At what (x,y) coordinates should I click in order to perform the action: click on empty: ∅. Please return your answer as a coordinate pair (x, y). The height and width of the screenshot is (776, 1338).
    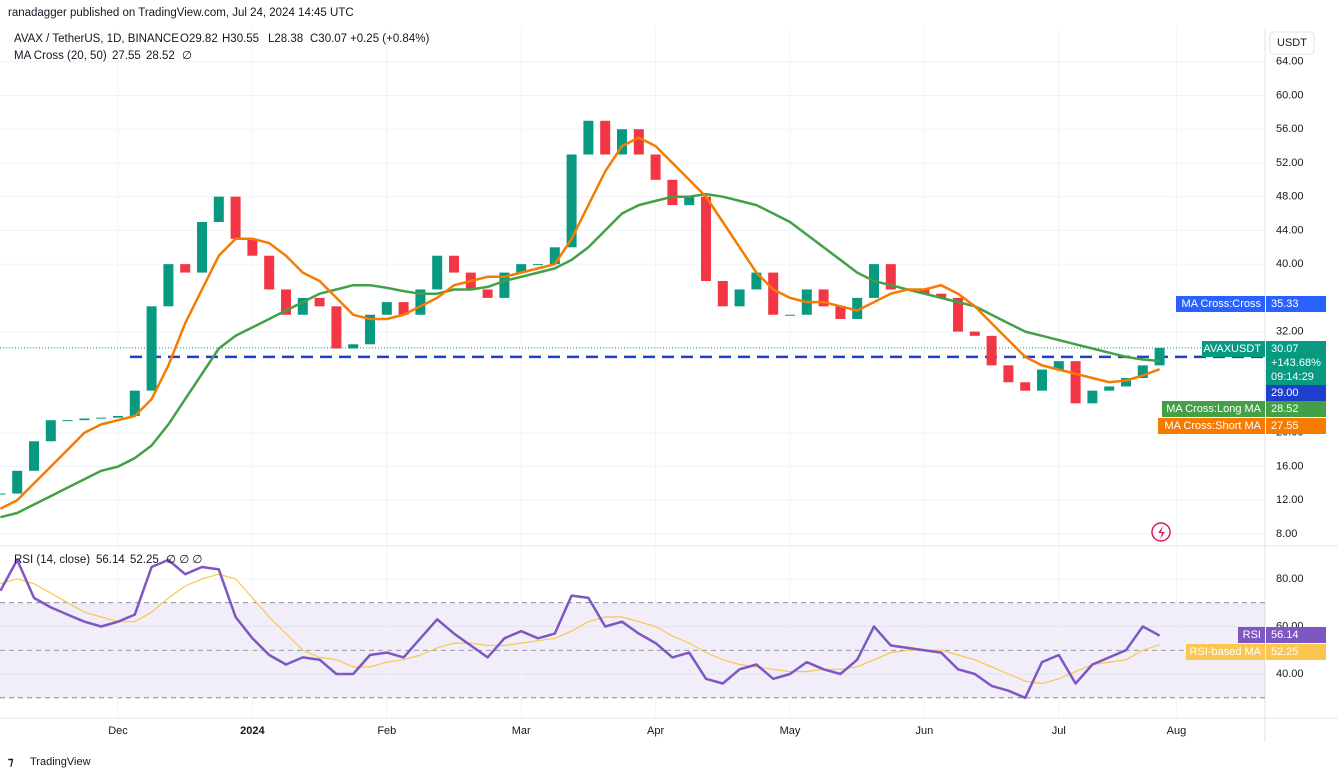
    Looking at the image, I should click on (187, 56).